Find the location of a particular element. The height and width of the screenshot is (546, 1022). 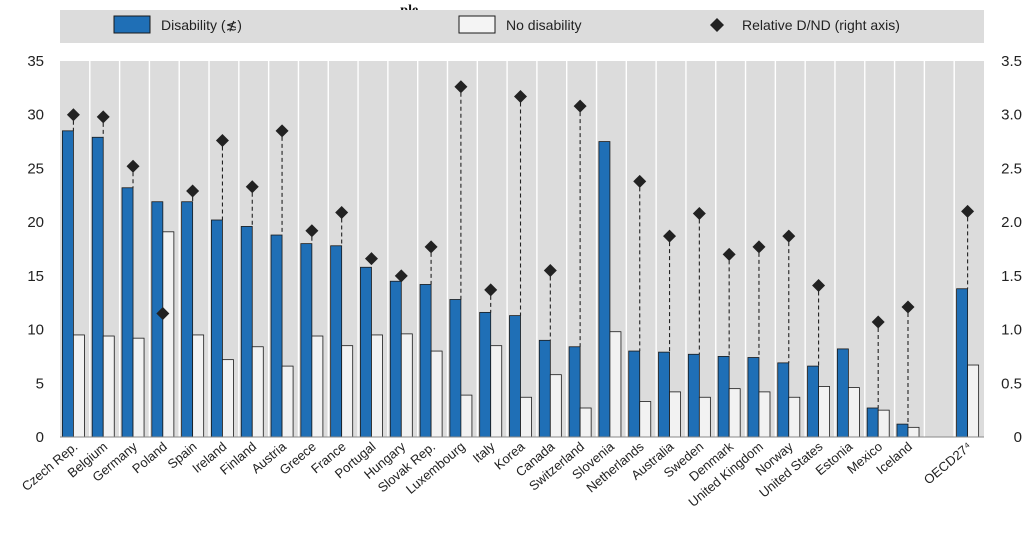

y-left-tick-label: 0 is located at coordinates (40, 437).